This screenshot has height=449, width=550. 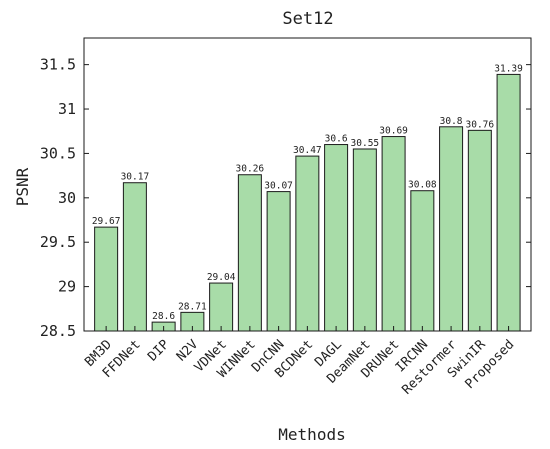 What do you see at coordinates (58, 65) in the screenshot?
I see `y-tick-label: 31.5` at bounding box center [58, 65].